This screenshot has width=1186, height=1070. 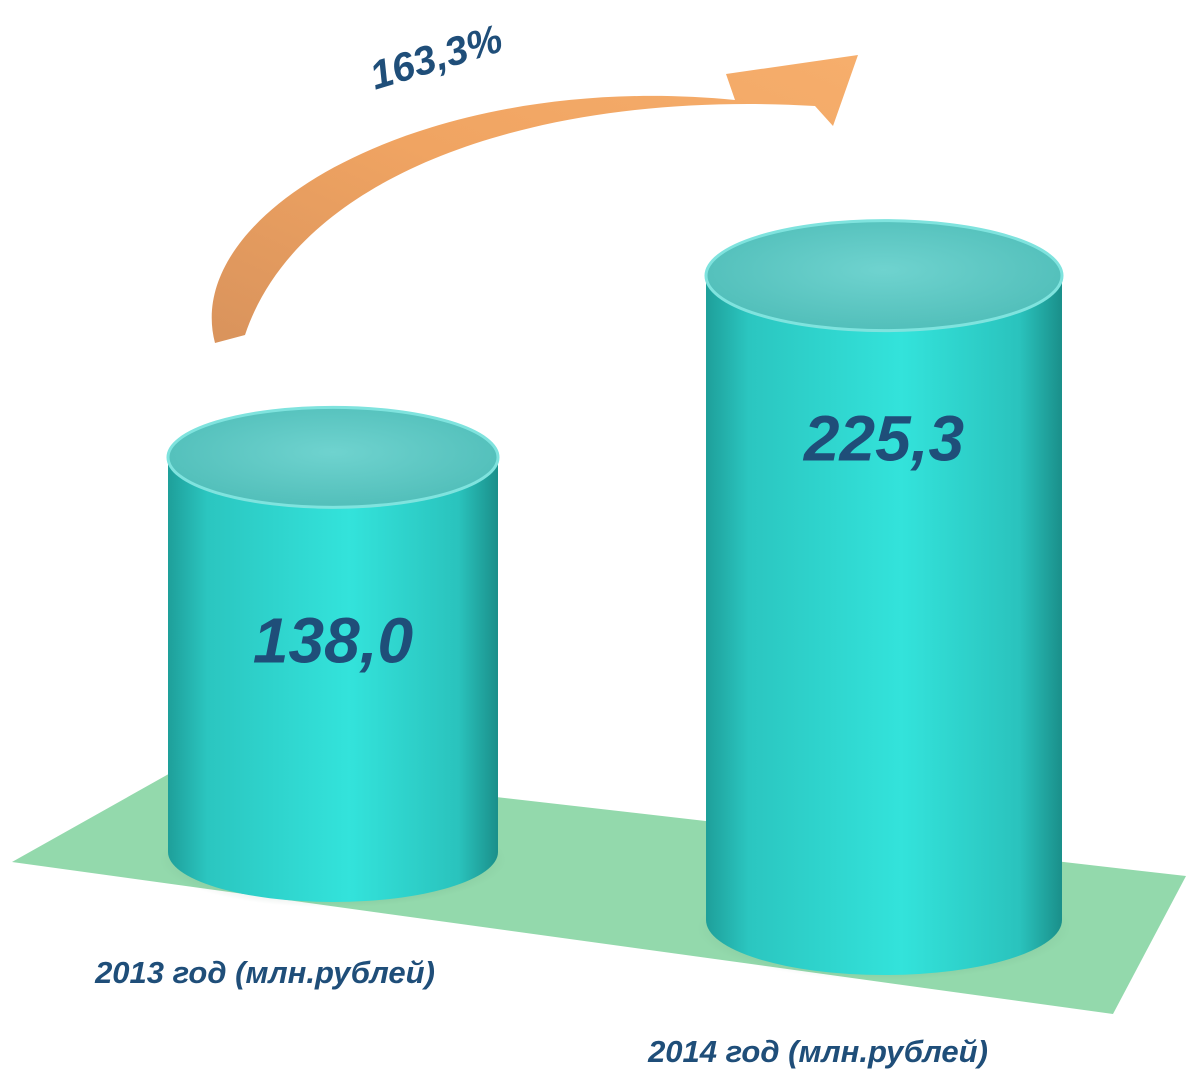 I want to click on growth-arrow, so click(x=535, y=199).